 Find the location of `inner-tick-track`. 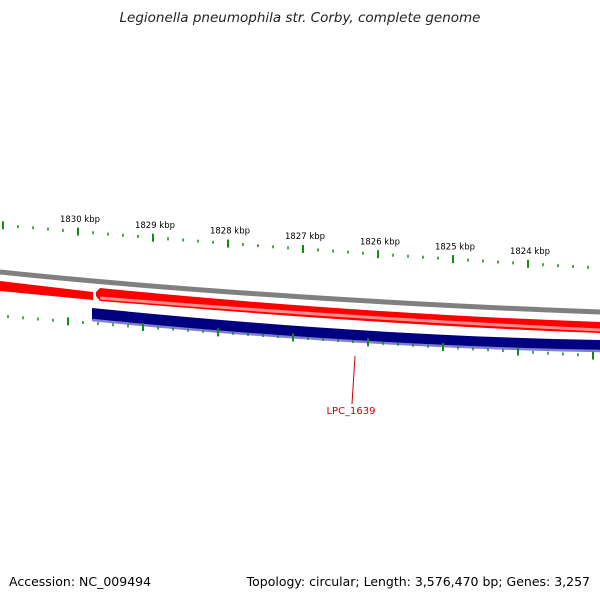

inner-tick-track is located at coordinates (300, 337).